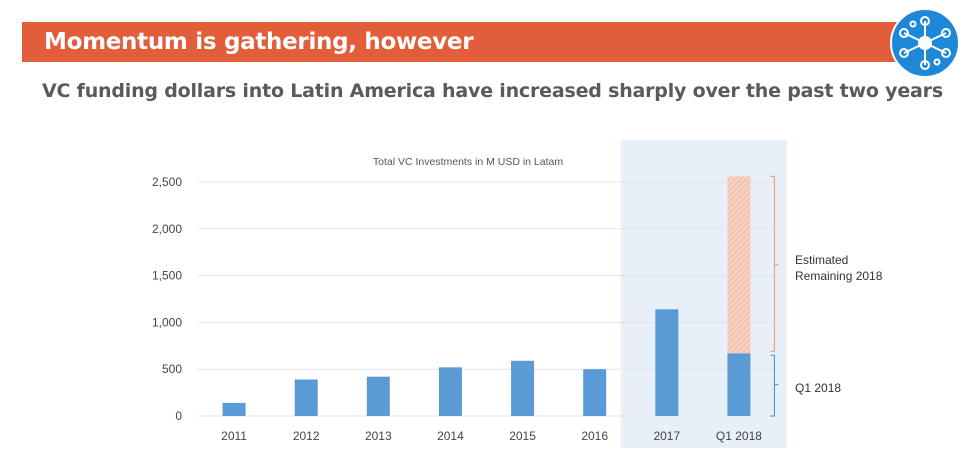  What do you see at coordinates (739, 384) in the screenshot?
I see `bar-q1-2018` at bounding box center [739, 384].